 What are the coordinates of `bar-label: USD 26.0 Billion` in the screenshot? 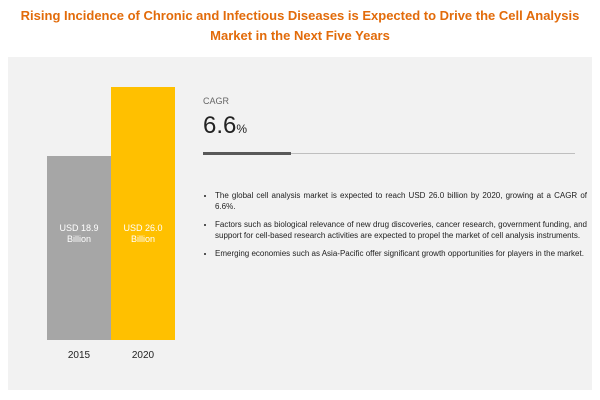 It's located at (143, 233).